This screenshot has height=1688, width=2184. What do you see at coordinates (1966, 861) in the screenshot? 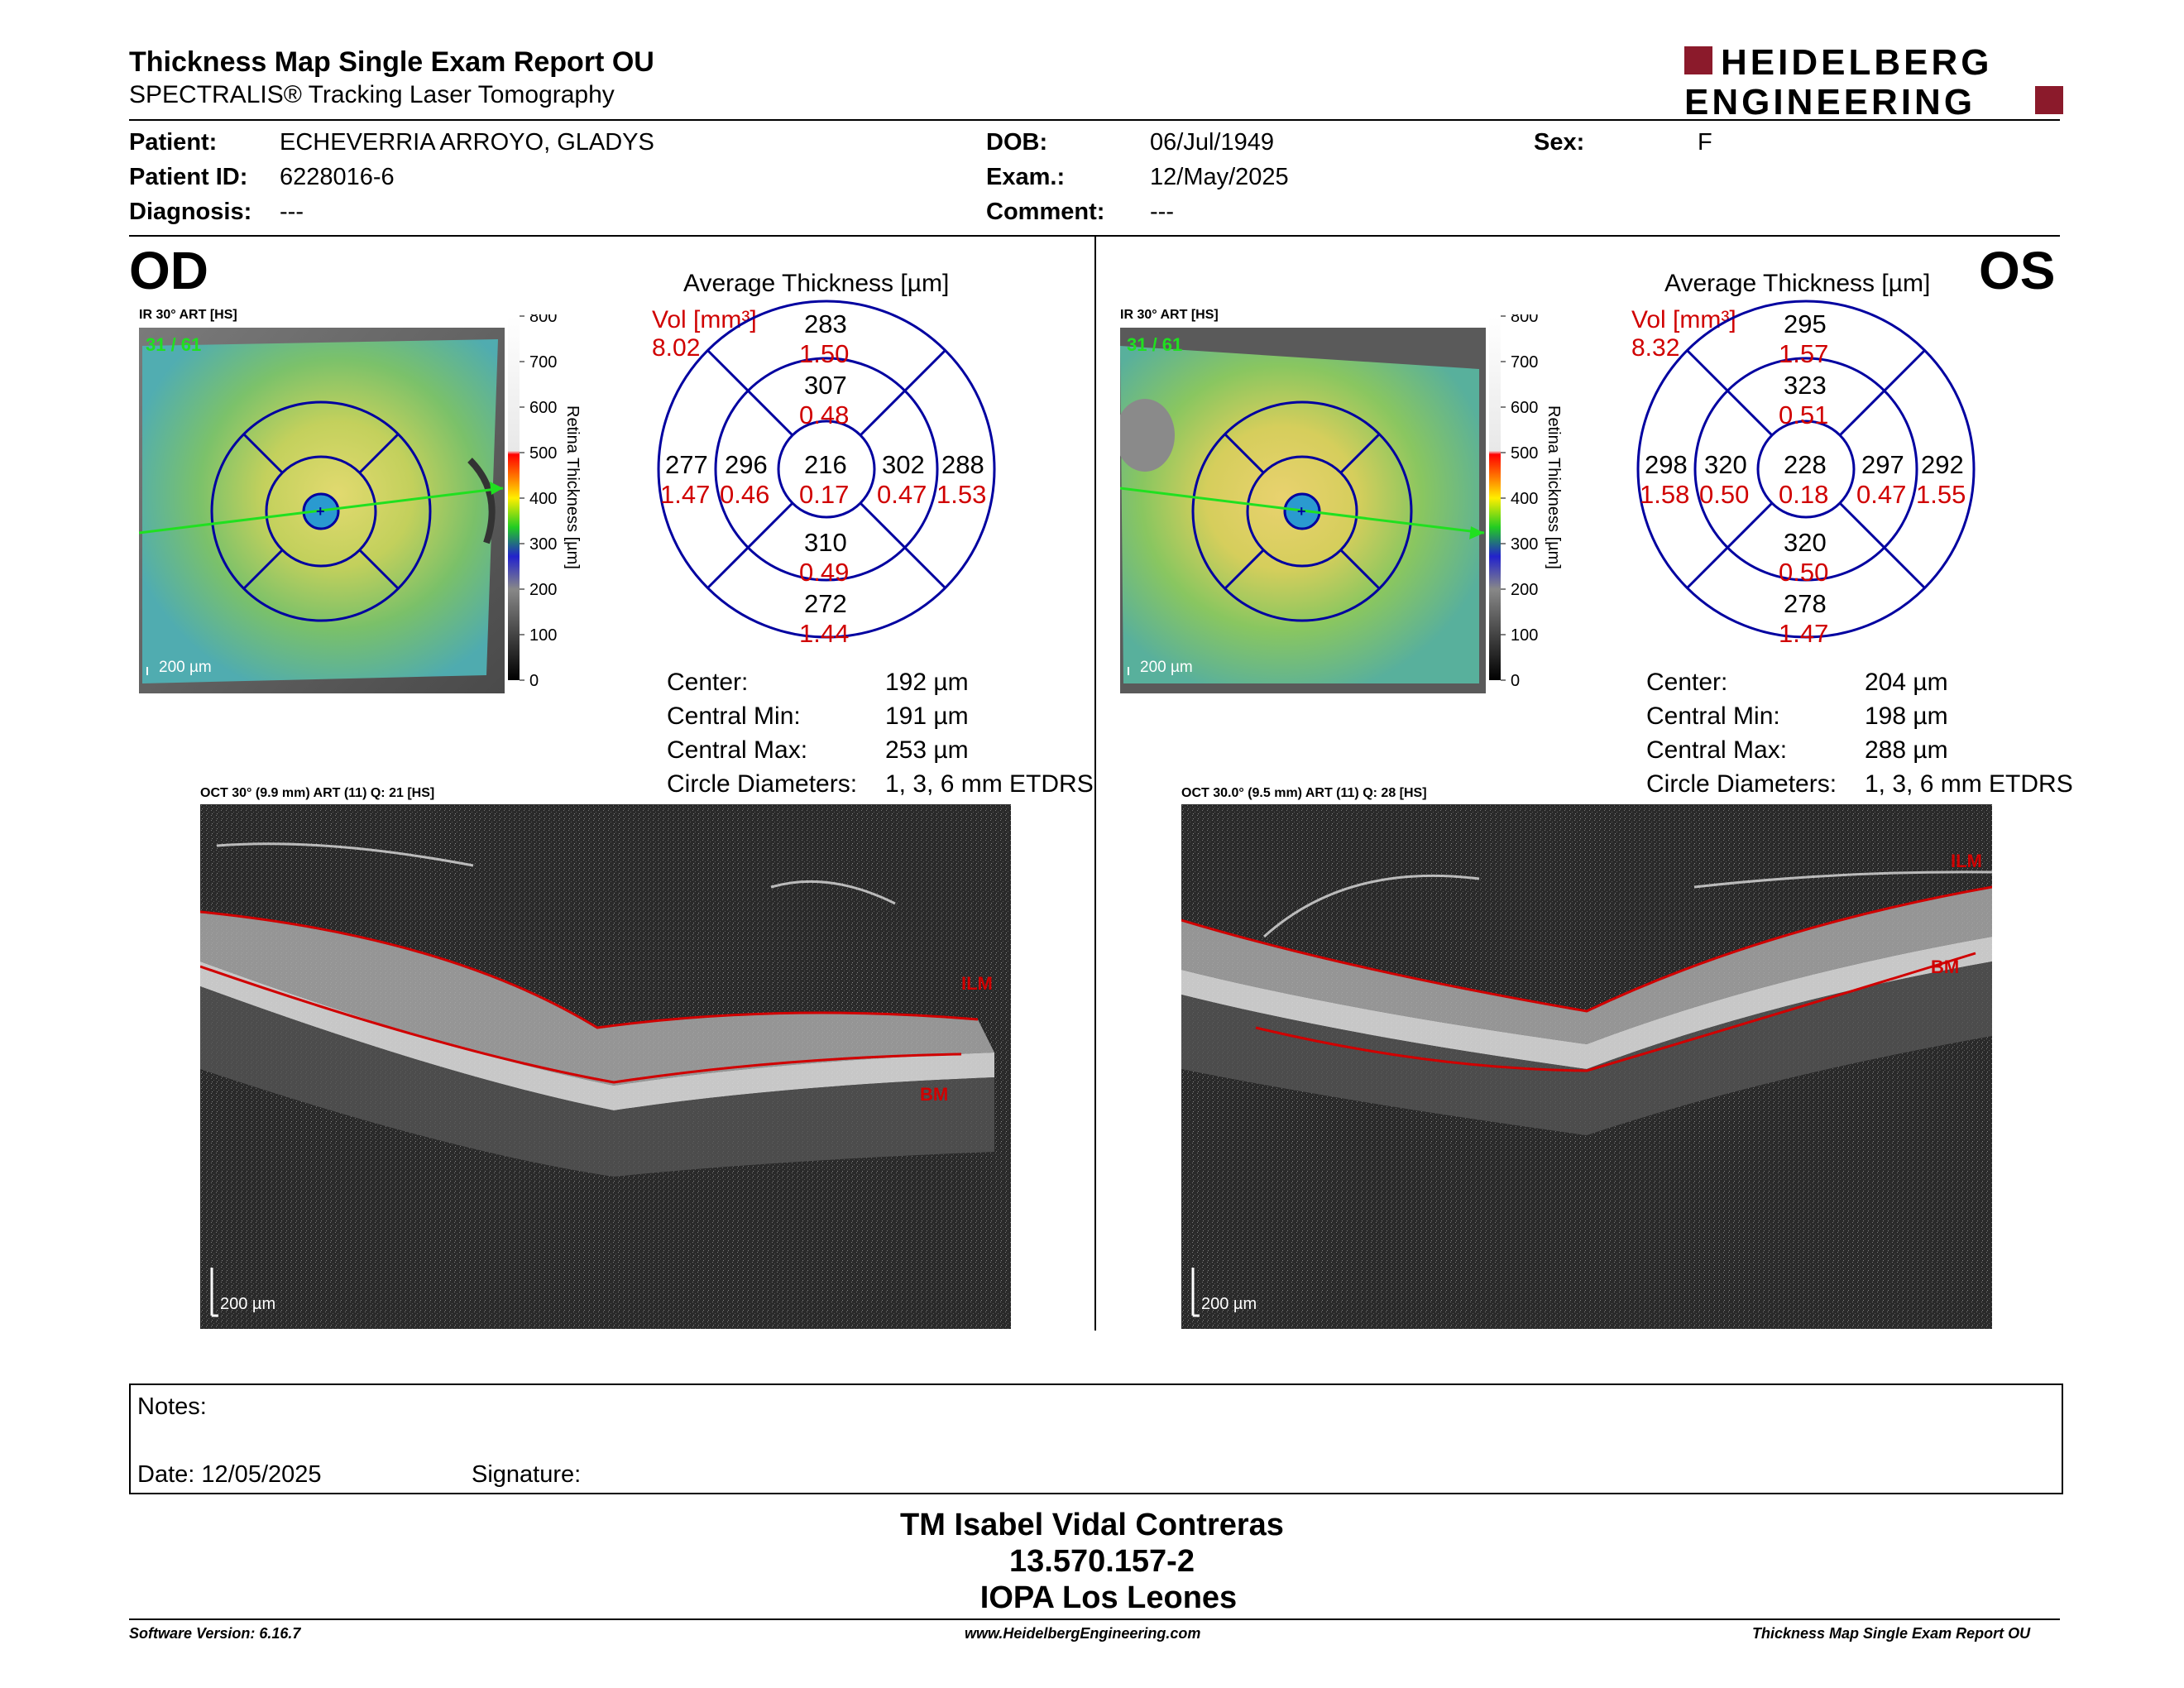
I see `os-ilm-label: ILM` at bounding box center [1966, 861].